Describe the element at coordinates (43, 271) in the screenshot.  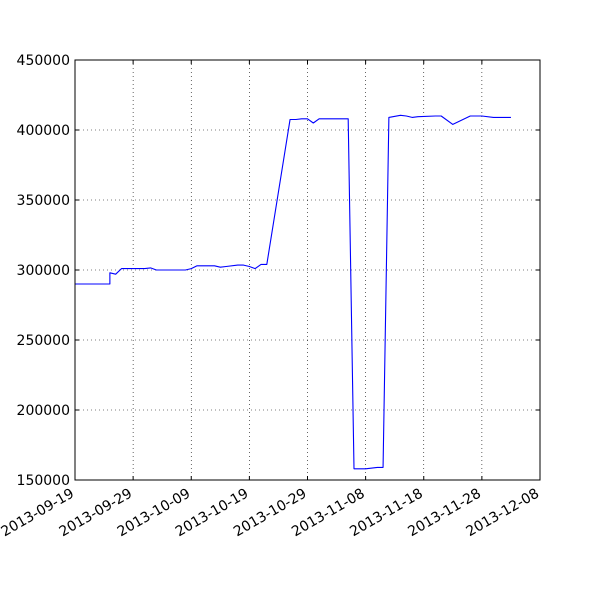
I see `y-tick-label: 300000` at that location.